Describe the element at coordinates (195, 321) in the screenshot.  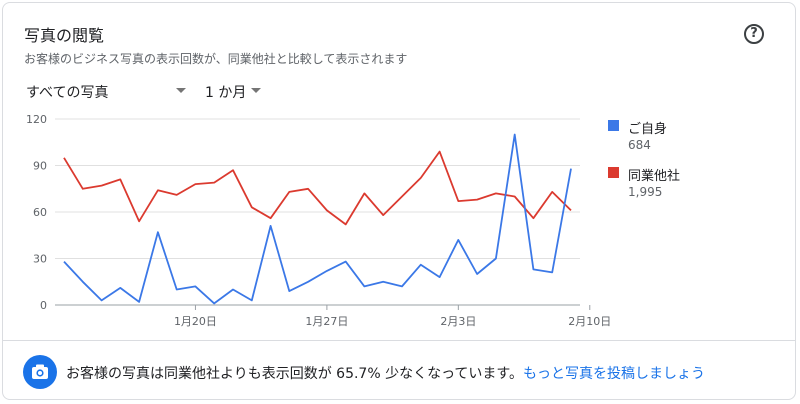
I see `x-tick-label: 1月20日` at that location.